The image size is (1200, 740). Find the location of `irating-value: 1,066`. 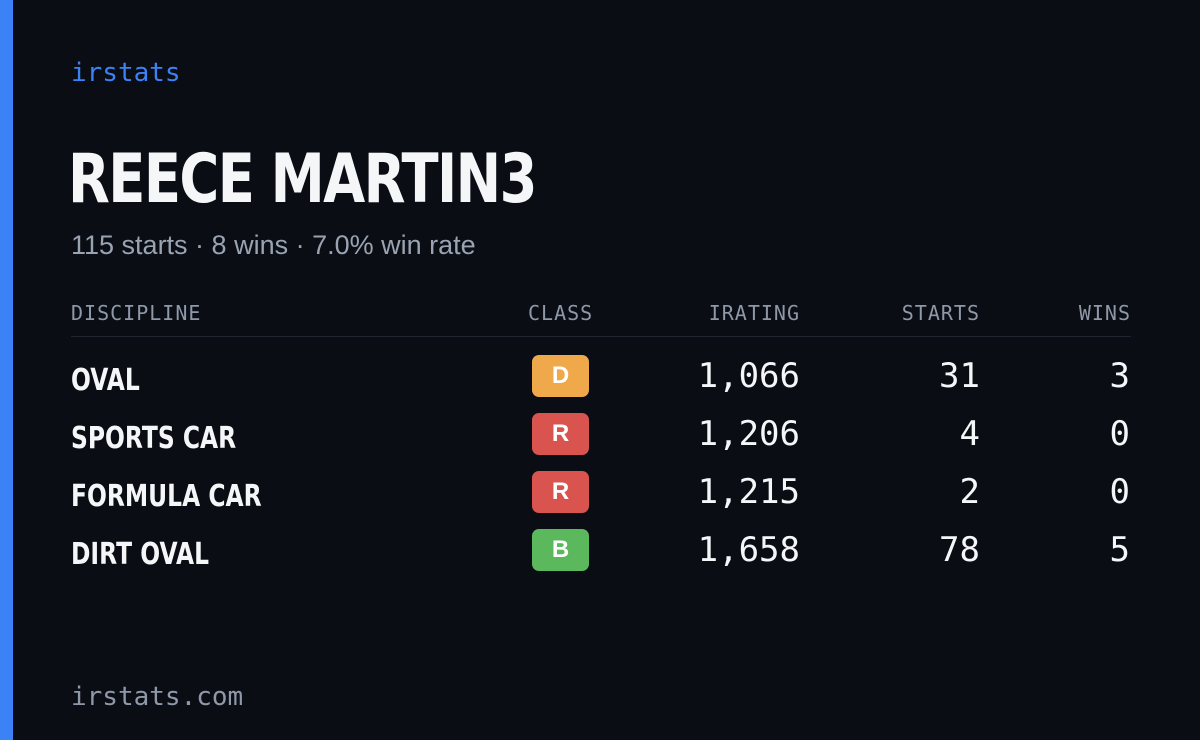

irating-value: 1,066 is located at coordinates (748, 376).